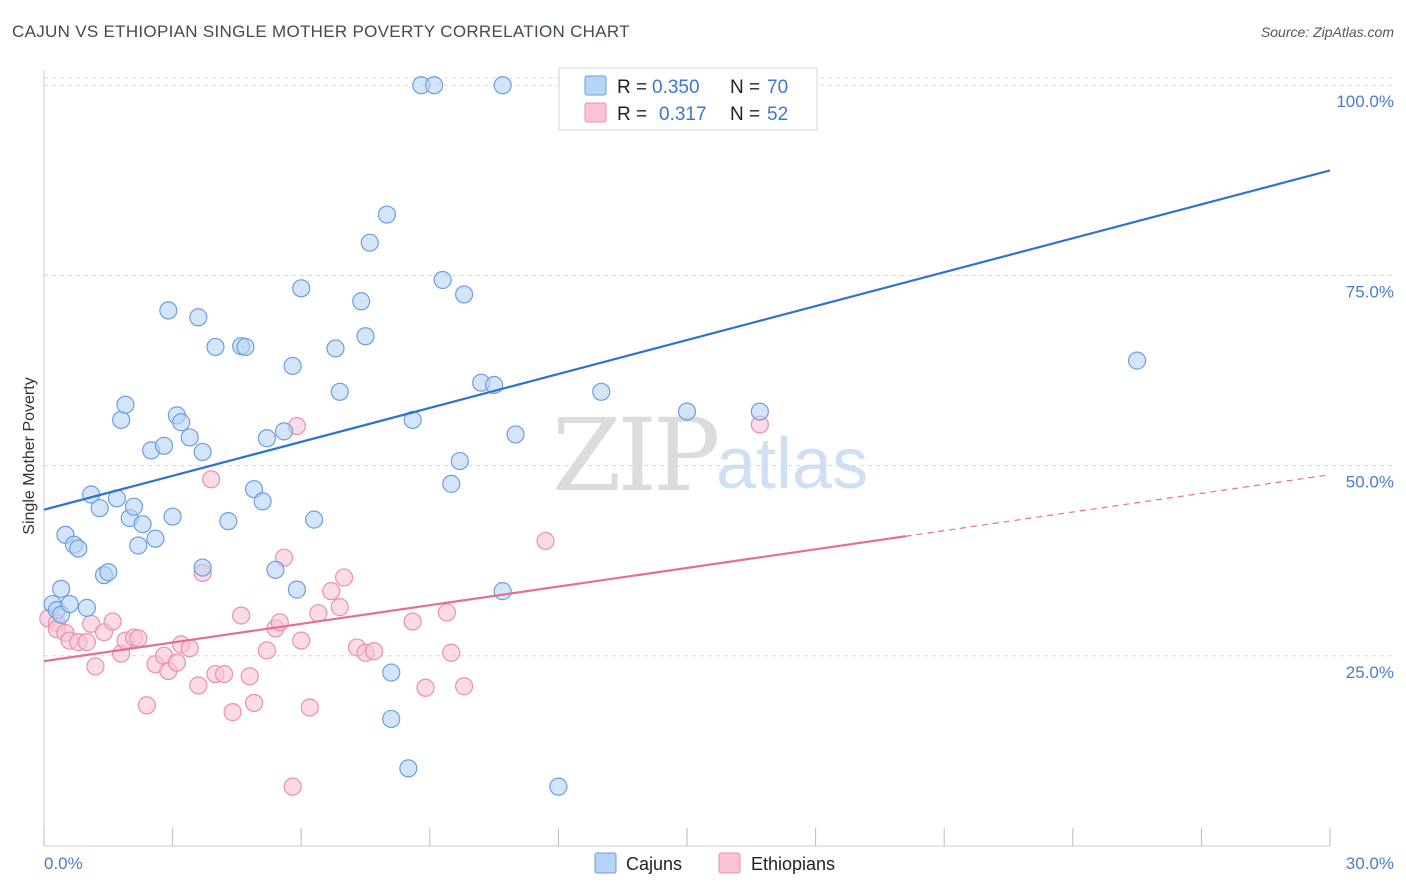 The height and width of the screenshot is (892, 1406). What do you see at coordinates (745, 114) in the screenshot?
I see `legend-n-label-ethiopians: N =` at bounding box center [745, 114].